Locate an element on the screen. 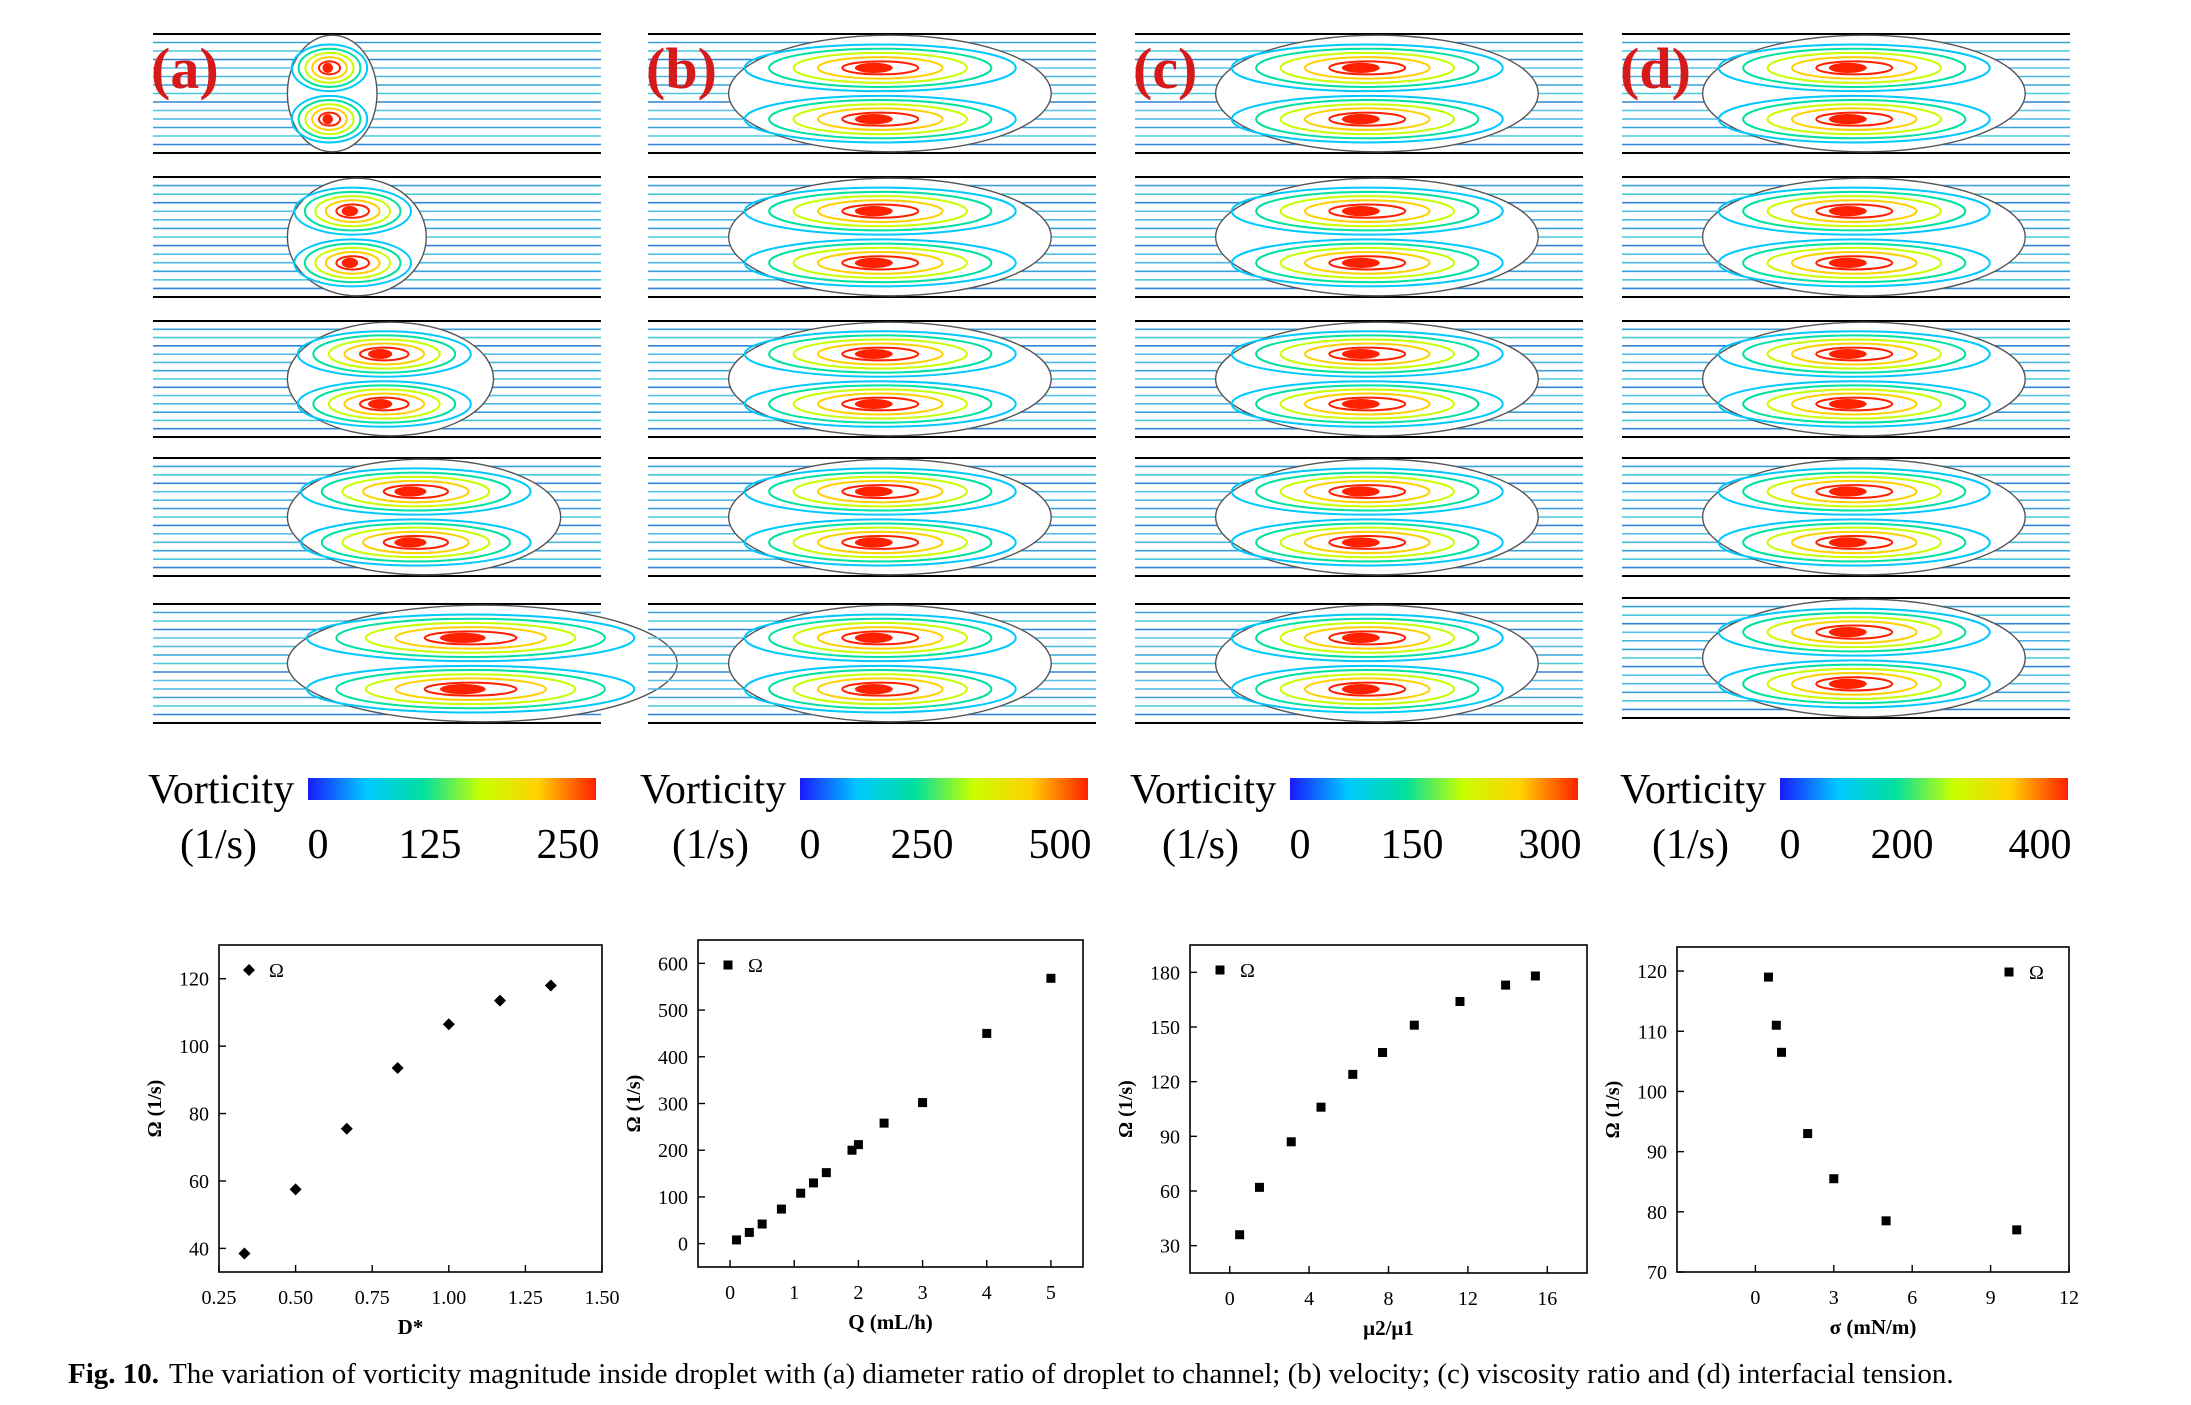  colorbar-tick-label: 200 is located at coordinates (1902, 845).